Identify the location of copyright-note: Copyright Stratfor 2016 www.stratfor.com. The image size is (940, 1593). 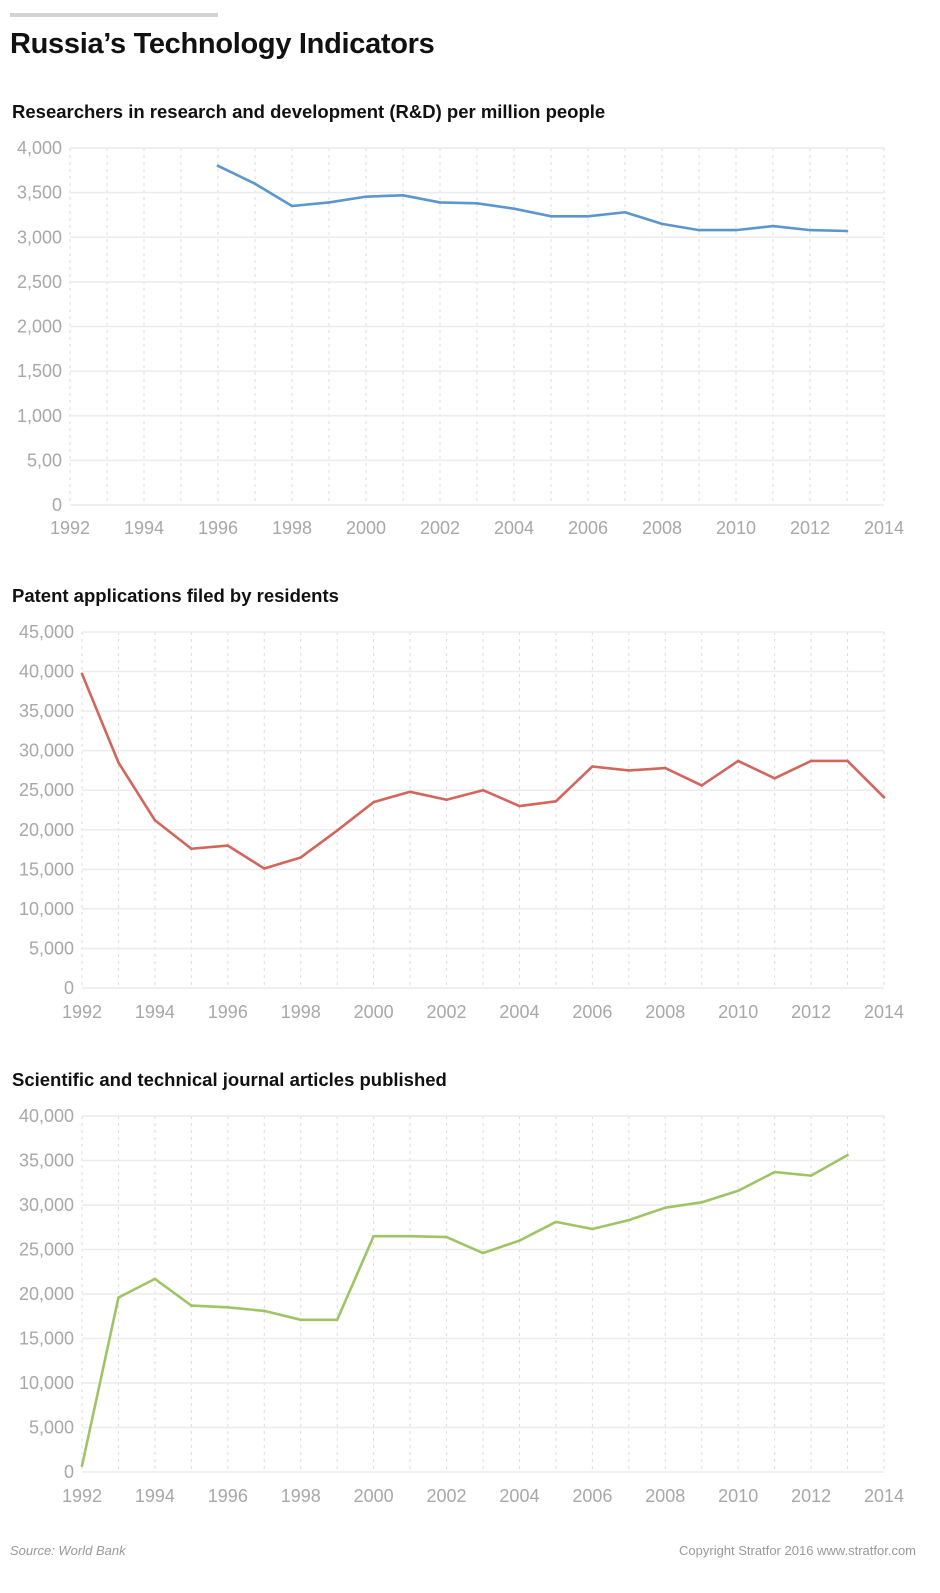
(797, 1550).